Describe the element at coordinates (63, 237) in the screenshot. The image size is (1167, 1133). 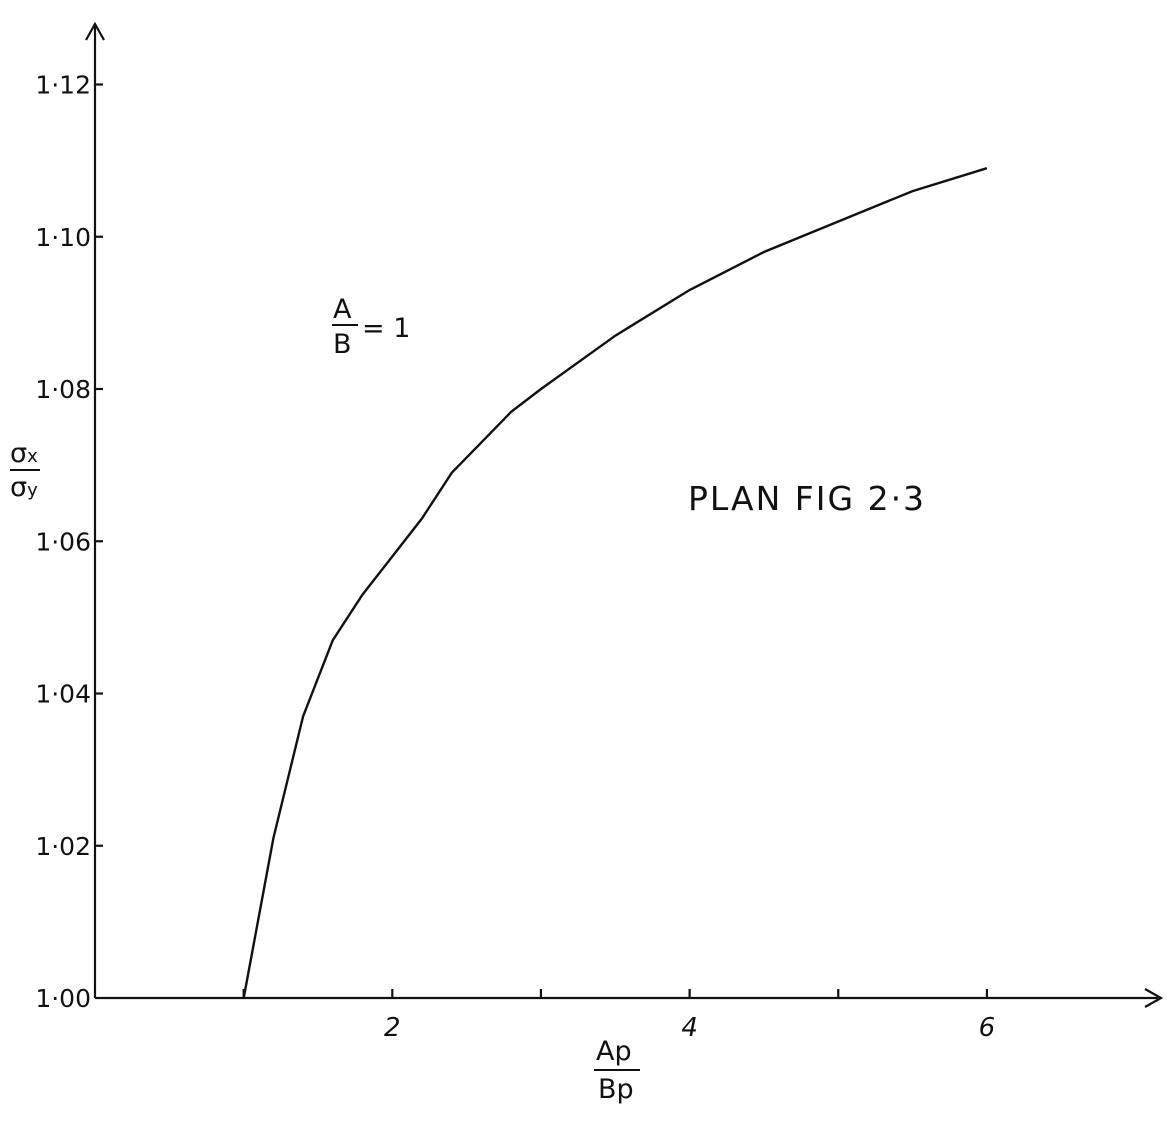
I see `y-tick-label: 1·10` at that location.